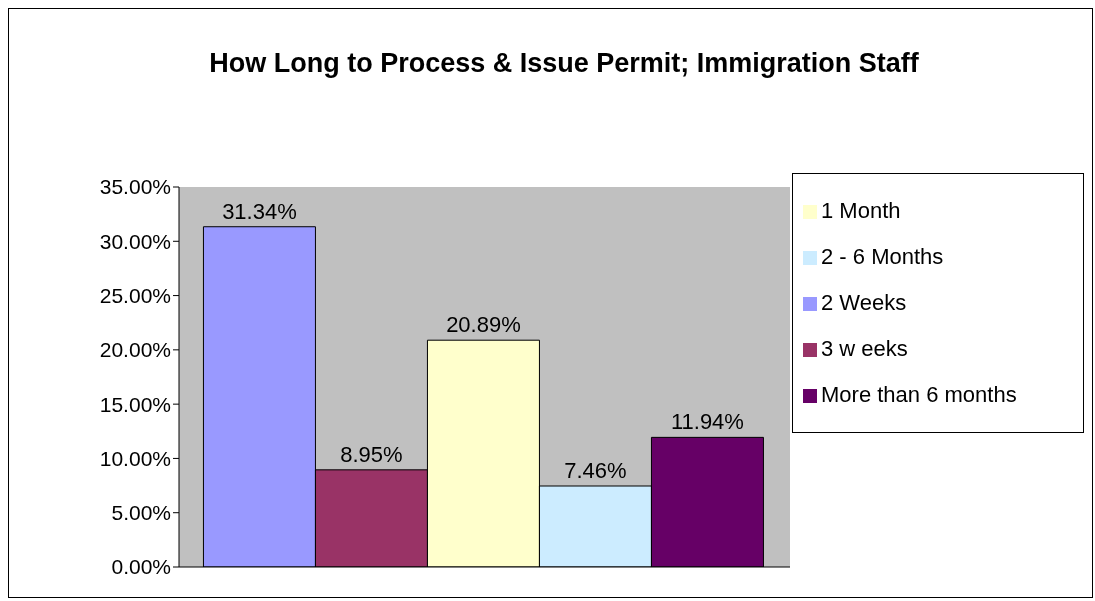 This screenshot has width=1095, height=601. I want to click on legend-label: More than 6 months, so click(919, 394).